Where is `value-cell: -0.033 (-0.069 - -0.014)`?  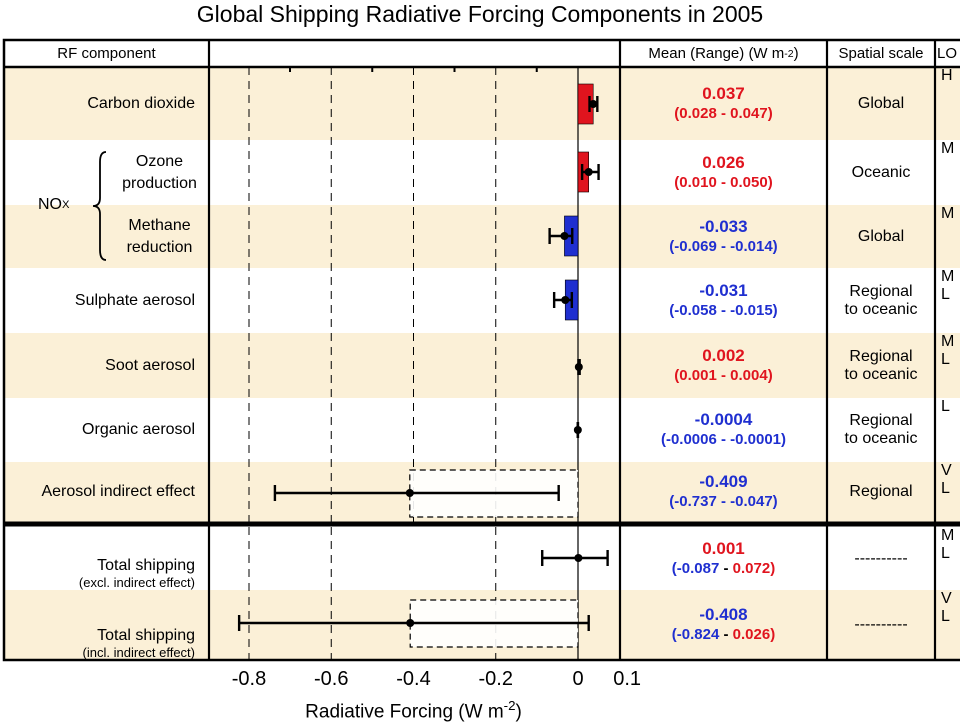 value-cell: -0.033 (-0.069 - -0.014) is located at coordinates (723, 236).